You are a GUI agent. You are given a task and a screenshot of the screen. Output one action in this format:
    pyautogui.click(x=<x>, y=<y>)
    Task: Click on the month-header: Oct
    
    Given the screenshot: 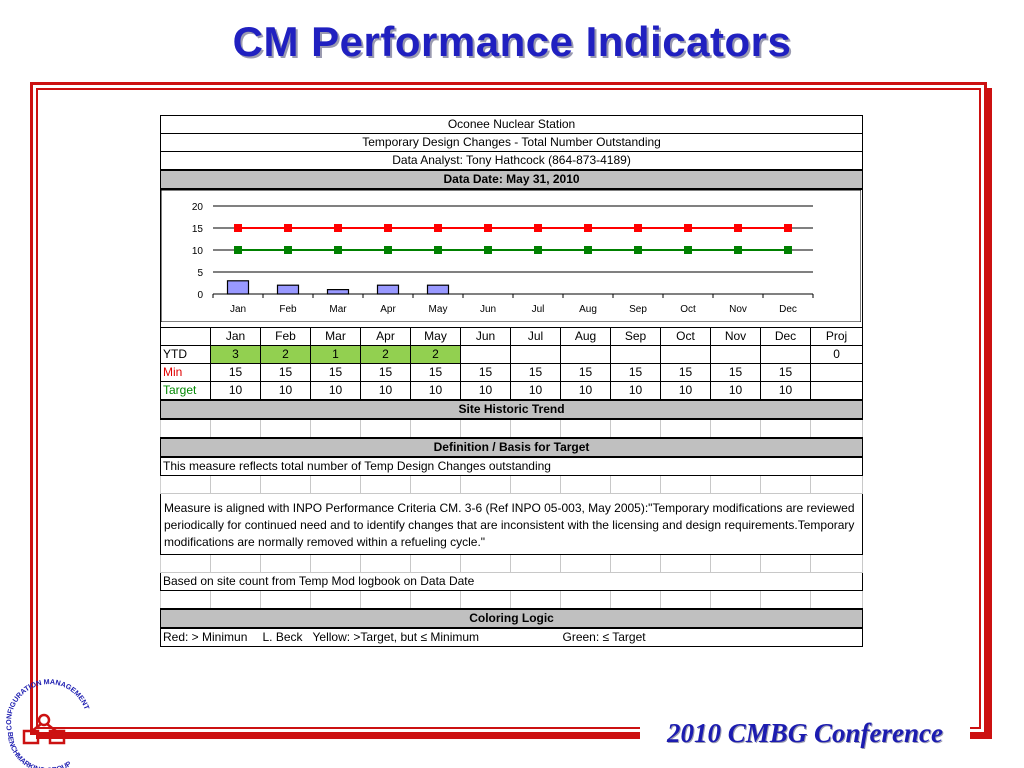 What is the action you would take?
    pyautogui.click(x=685, y=336)
    